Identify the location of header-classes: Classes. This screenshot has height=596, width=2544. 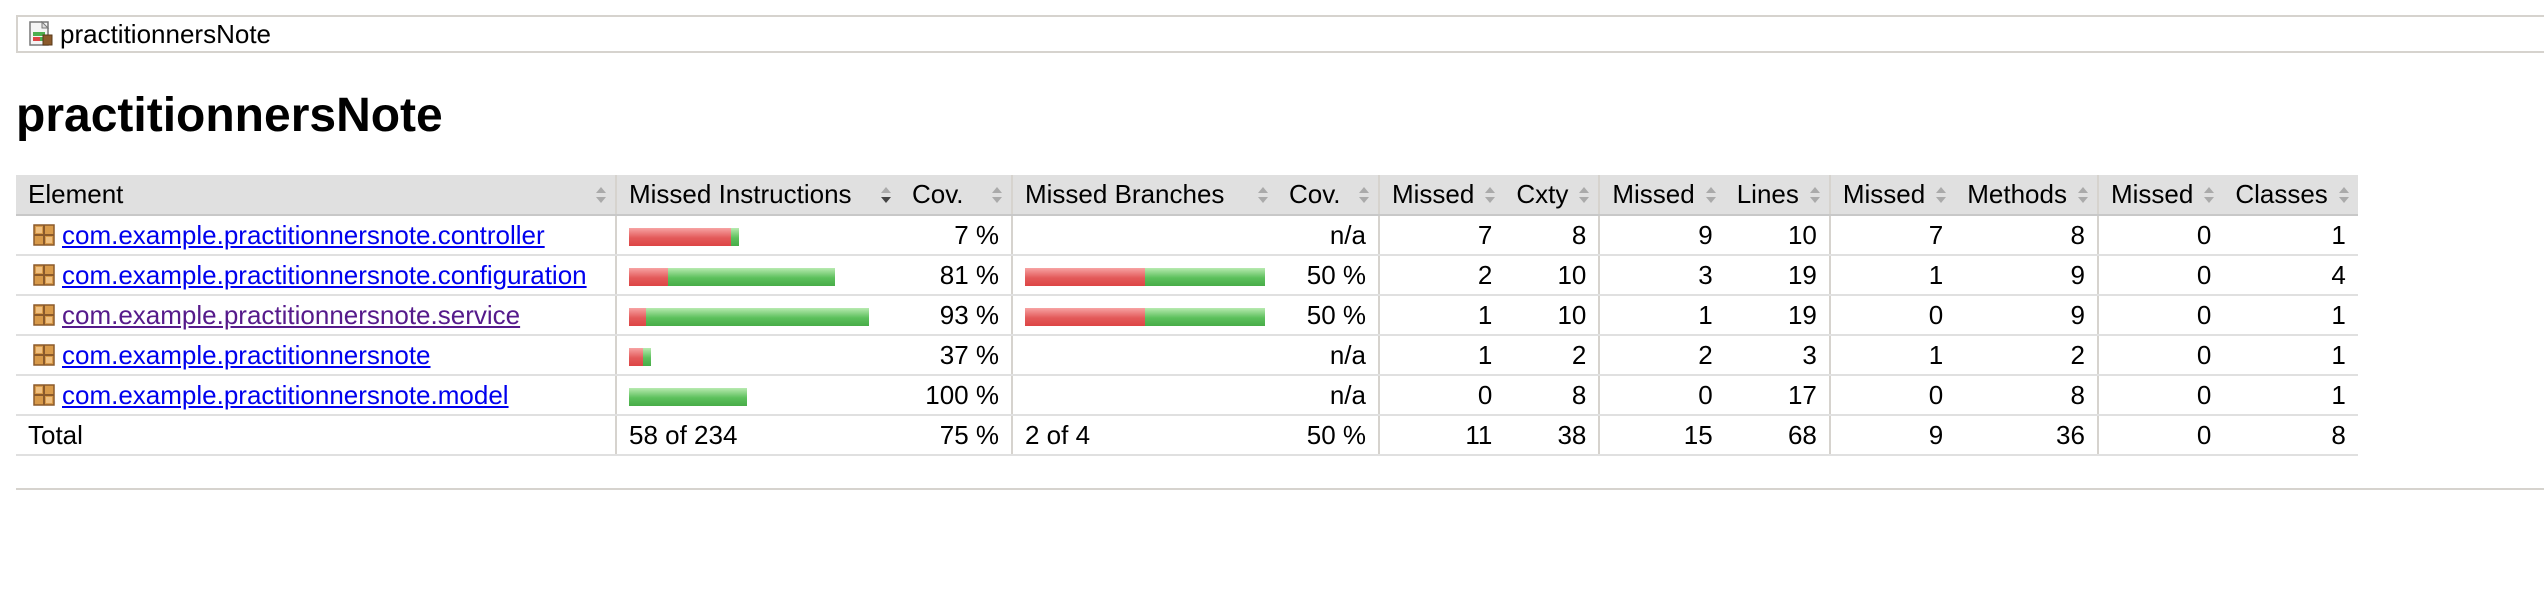
(2290, 195).